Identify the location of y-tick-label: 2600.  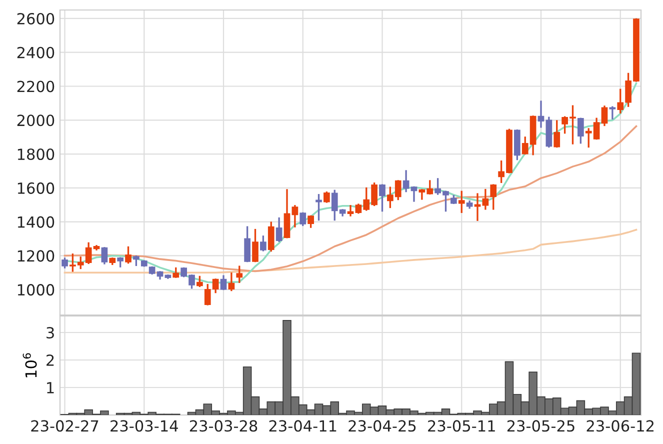
(35, 18).